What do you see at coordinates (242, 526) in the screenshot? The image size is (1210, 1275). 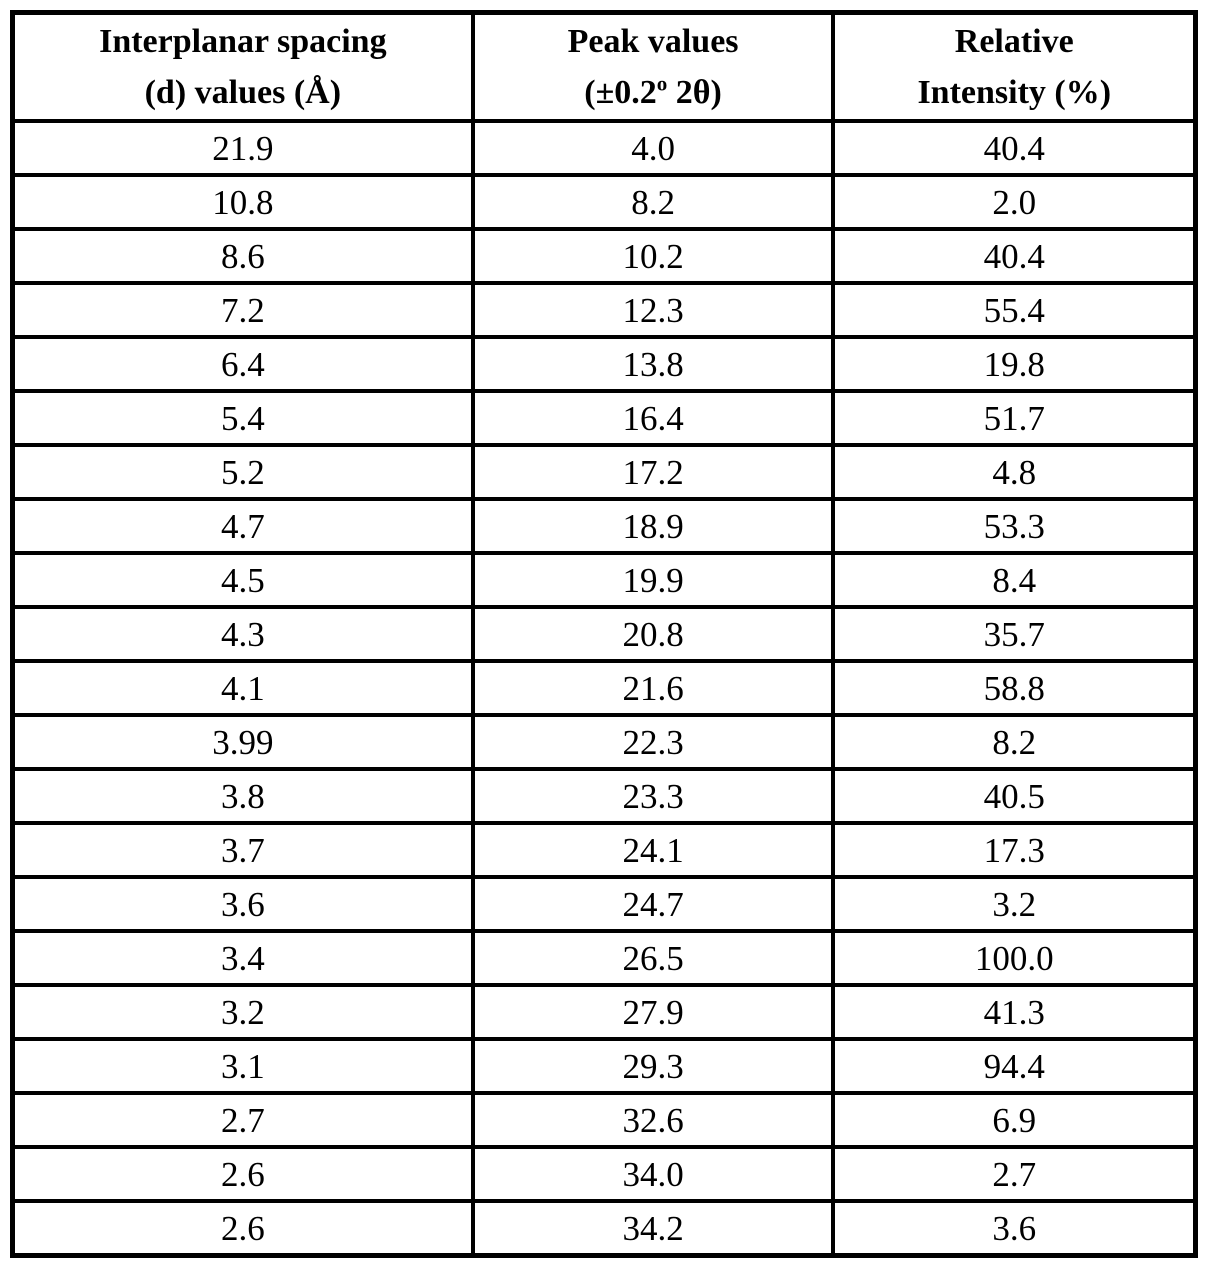 I see `table-cell: 4.7` at bounding box center [242, 526].